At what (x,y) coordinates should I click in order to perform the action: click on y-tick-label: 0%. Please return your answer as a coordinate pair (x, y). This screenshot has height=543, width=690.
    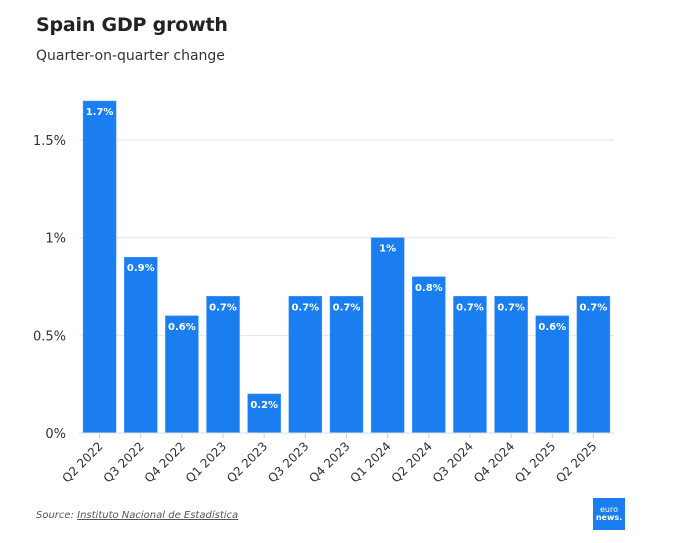
    Looking at the image, I should click on (55, 434).